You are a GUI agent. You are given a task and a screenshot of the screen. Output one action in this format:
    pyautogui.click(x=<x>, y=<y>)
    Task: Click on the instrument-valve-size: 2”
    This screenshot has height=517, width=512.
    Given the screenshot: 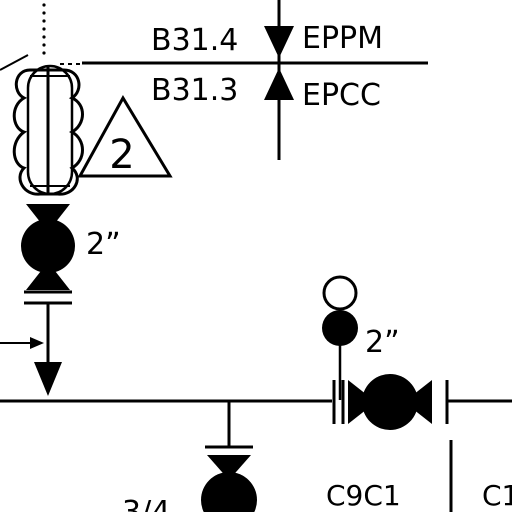 What is the action you would take?
    pyautogui.click(x=382, y=342)
    